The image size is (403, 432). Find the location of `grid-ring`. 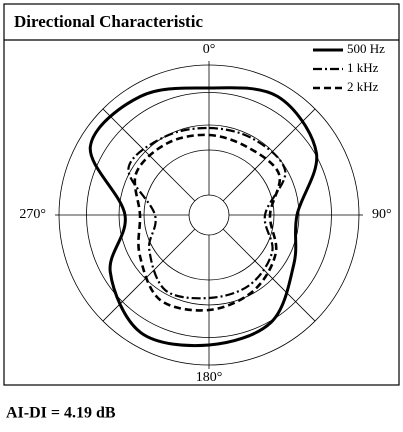

grid-ring is located at coordinates (209, 215).